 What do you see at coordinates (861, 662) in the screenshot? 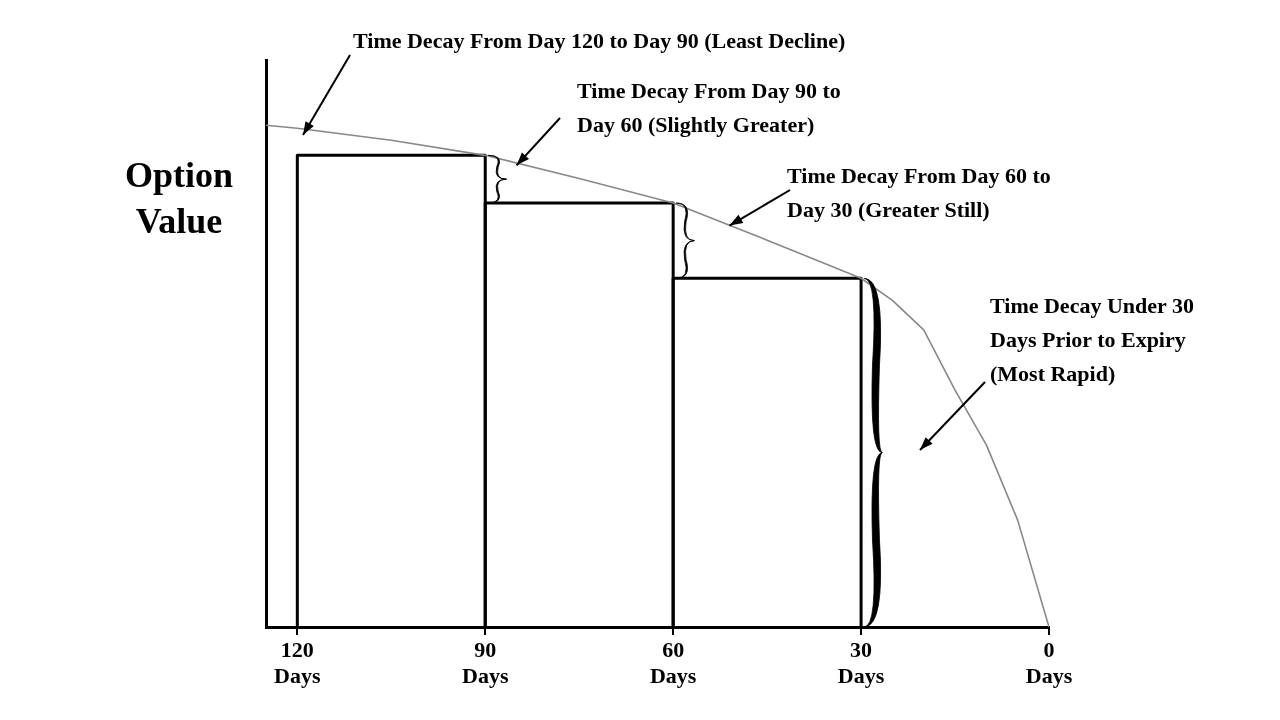
I see `x-tick-label: 30 Days` at bounding box center [861, 662].